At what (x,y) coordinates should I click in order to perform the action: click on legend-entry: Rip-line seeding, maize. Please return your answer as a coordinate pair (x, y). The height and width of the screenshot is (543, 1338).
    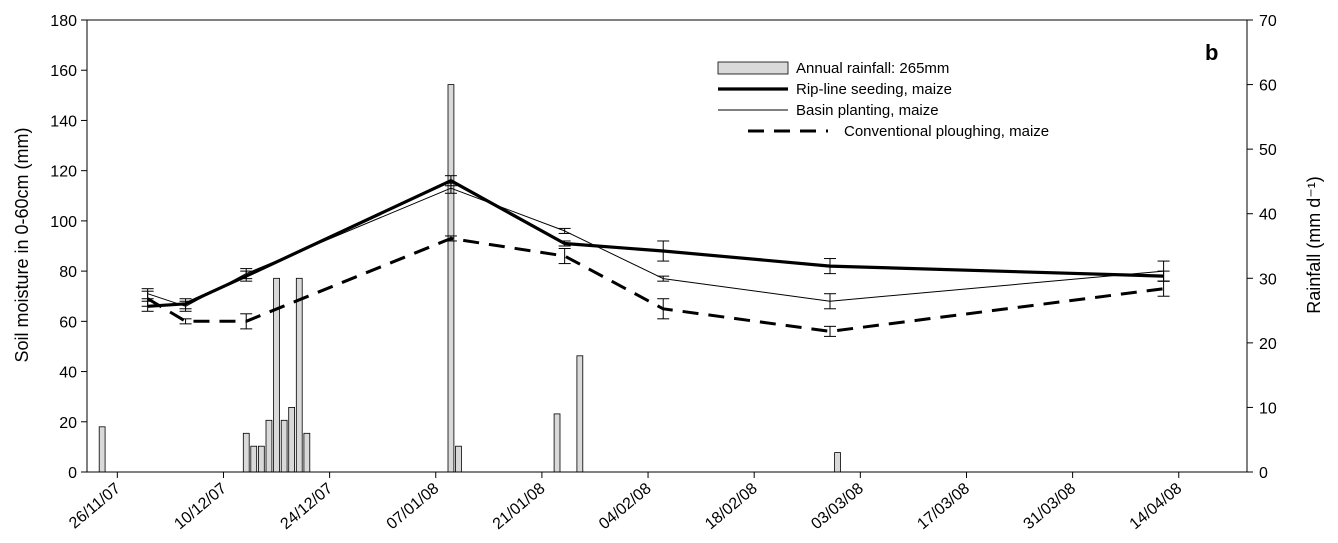
    Looking at the image, I should click on (835, 89).